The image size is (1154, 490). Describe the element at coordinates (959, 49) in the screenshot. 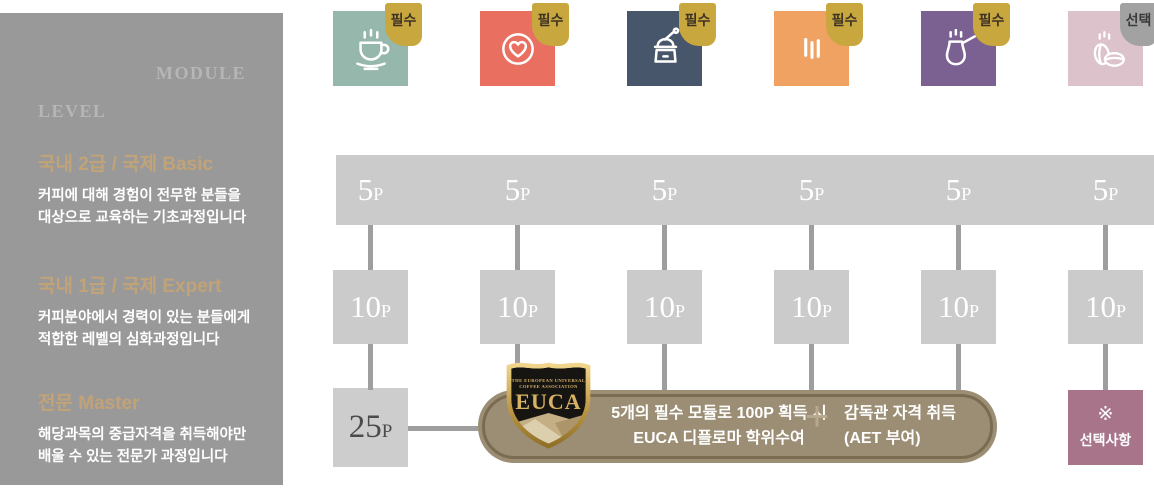

I see `cezve-icon` at that location.